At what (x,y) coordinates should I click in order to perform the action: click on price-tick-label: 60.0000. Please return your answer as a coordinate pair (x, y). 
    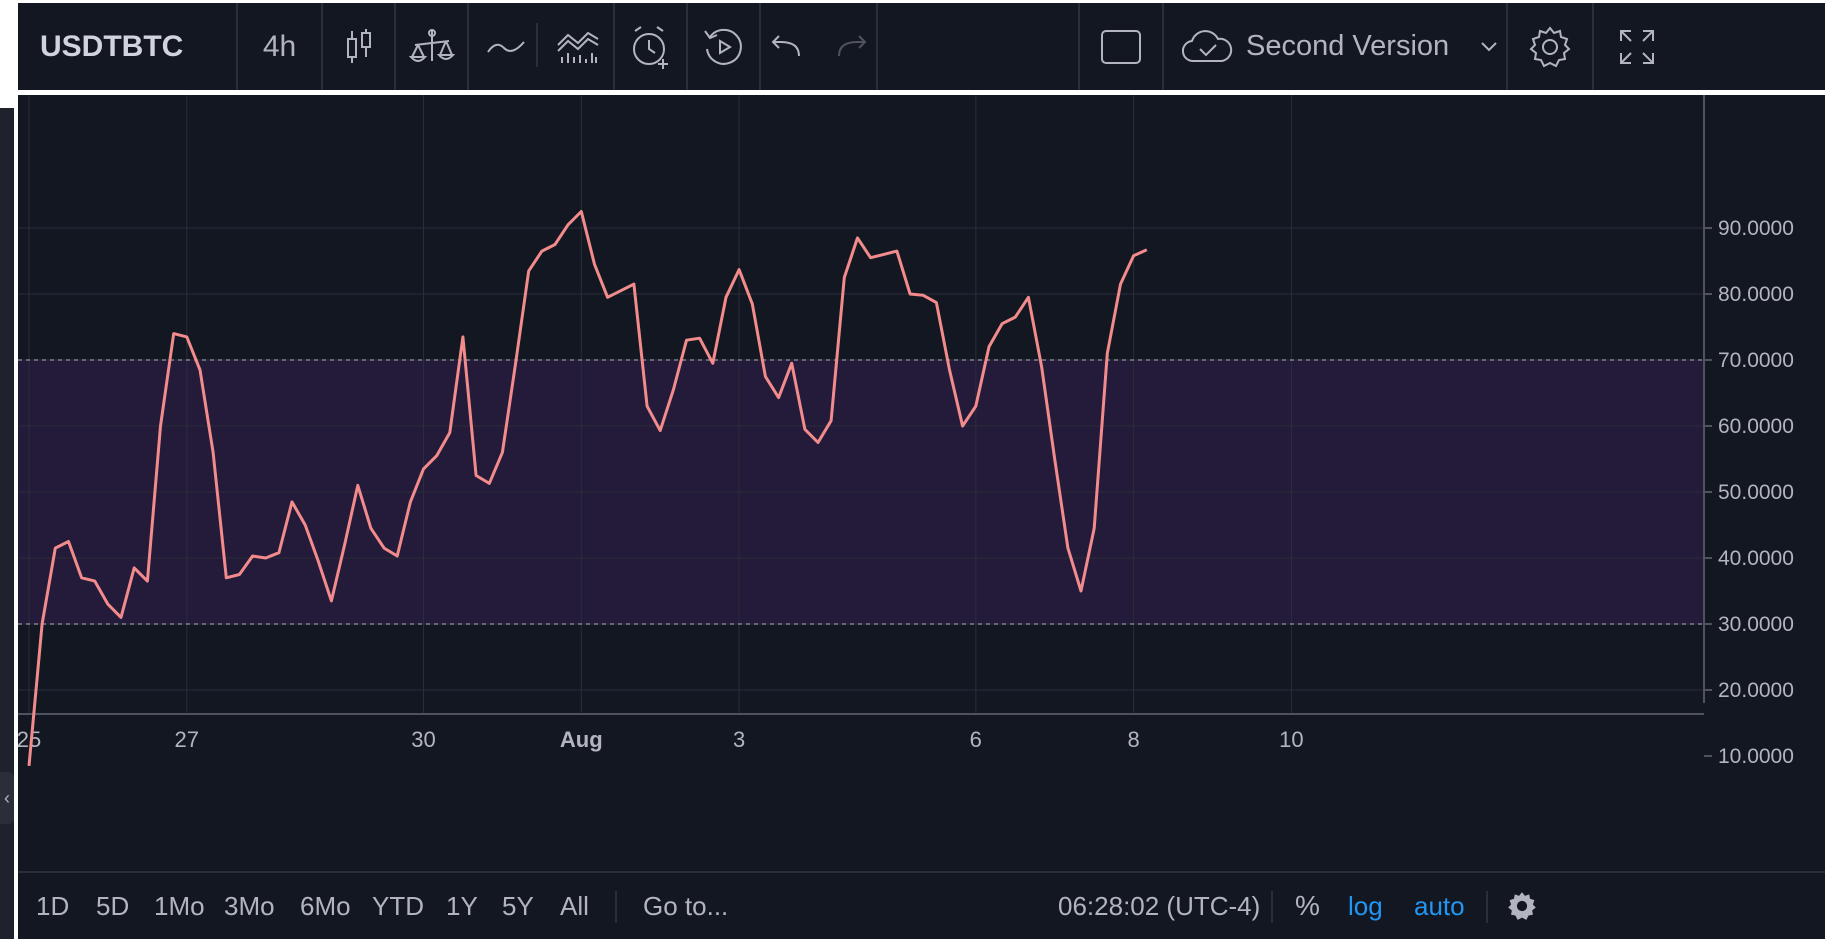
    Looking at the image, I should click on (1756, 426).